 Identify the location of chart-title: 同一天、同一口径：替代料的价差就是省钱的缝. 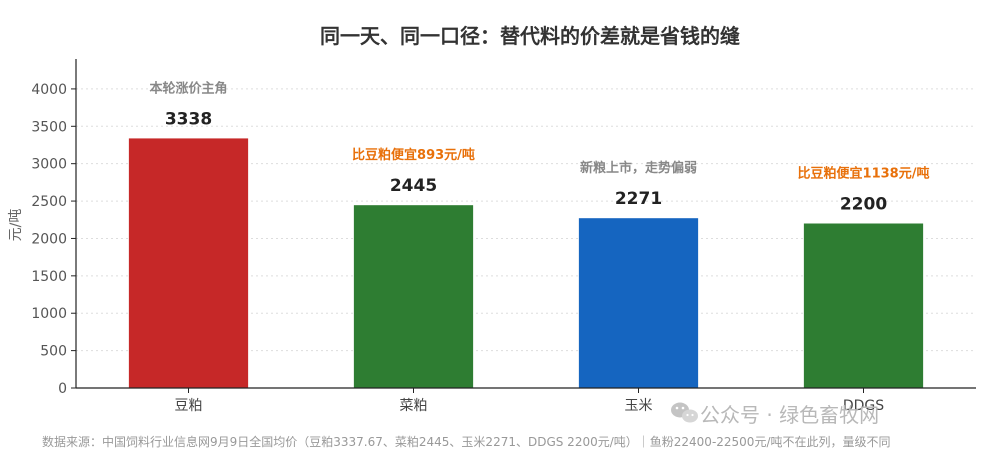
(530, 36).